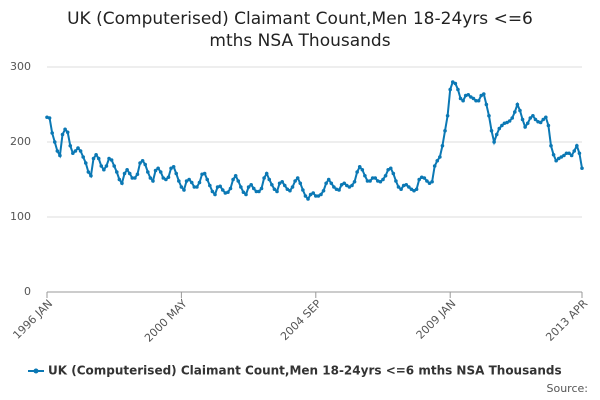 The image size is (600, 400). I want to click on y-tick-label: 200, so click(20, 141).